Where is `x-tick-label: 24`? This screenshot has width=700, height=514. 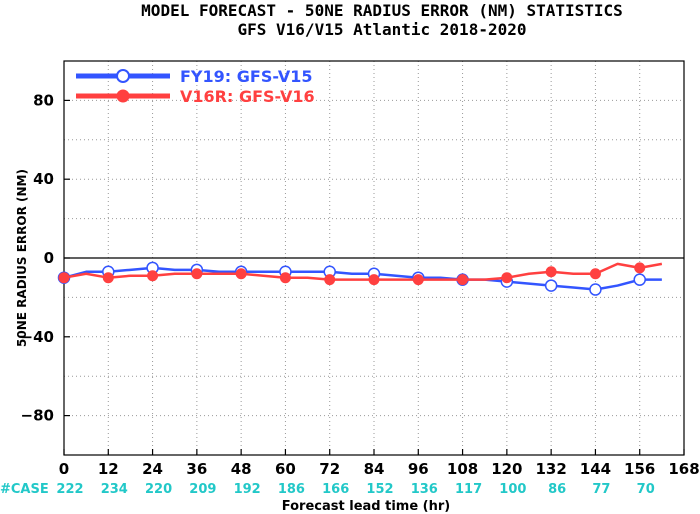 x-tick-label: 24 is located at coordinates (152, 469).